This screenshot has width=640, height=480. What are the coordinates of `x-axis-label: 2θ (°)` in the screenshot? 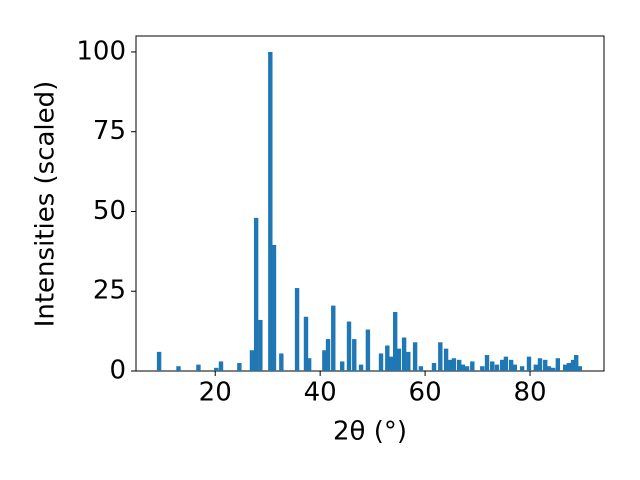 It's located at (370, 432).